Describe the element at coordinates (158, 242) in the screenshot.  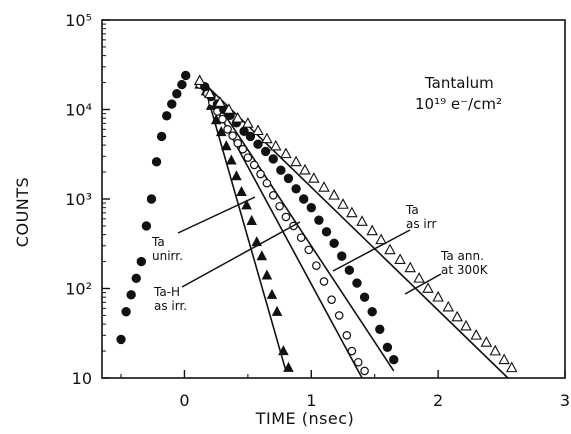
I see `annotation-label-ta-unirr-line: Ta` at that location.